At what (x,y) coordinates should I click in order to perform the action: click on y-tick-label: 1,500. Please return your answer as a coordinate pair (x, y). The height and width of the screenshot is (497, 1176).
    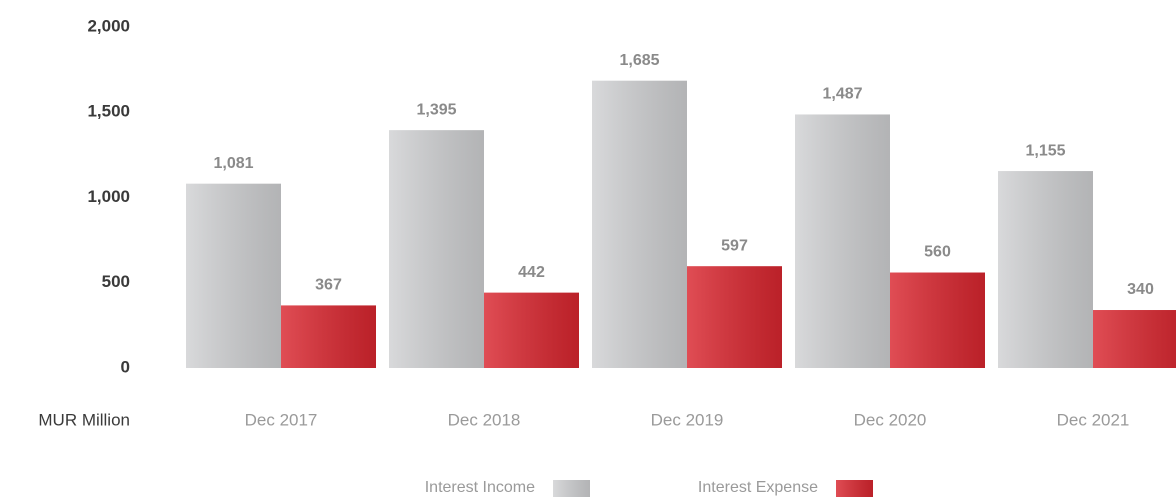
    Looking at the image, I should click on (108, 111).